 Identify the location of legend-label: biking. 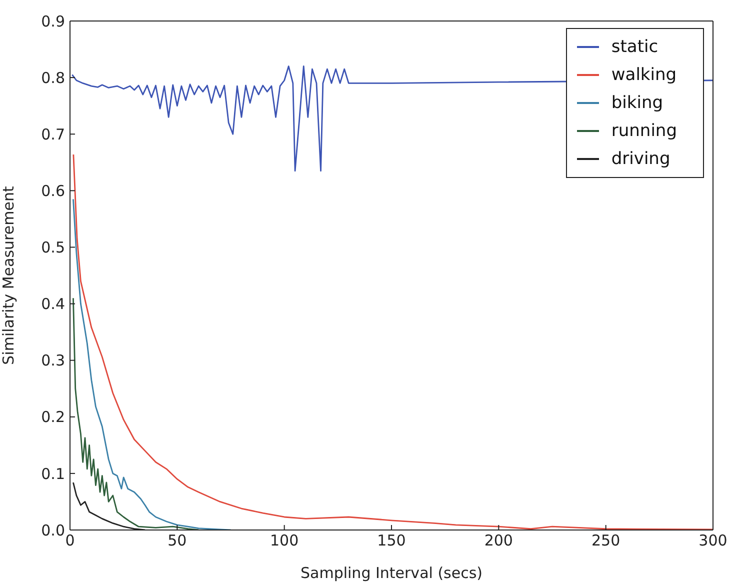
(637, 103).